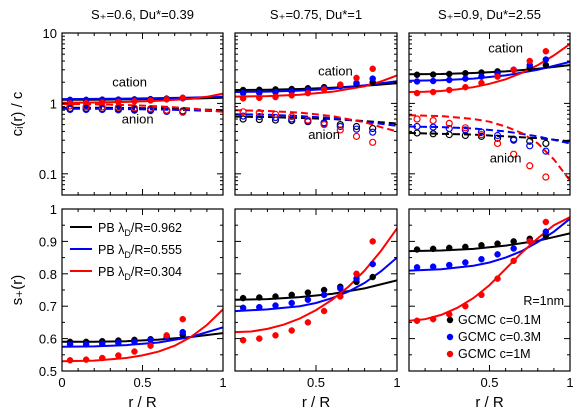 Image resolution: width=581 pixels, height=413 pixels. I want to click on legend-marker-red, so click(450, 354).